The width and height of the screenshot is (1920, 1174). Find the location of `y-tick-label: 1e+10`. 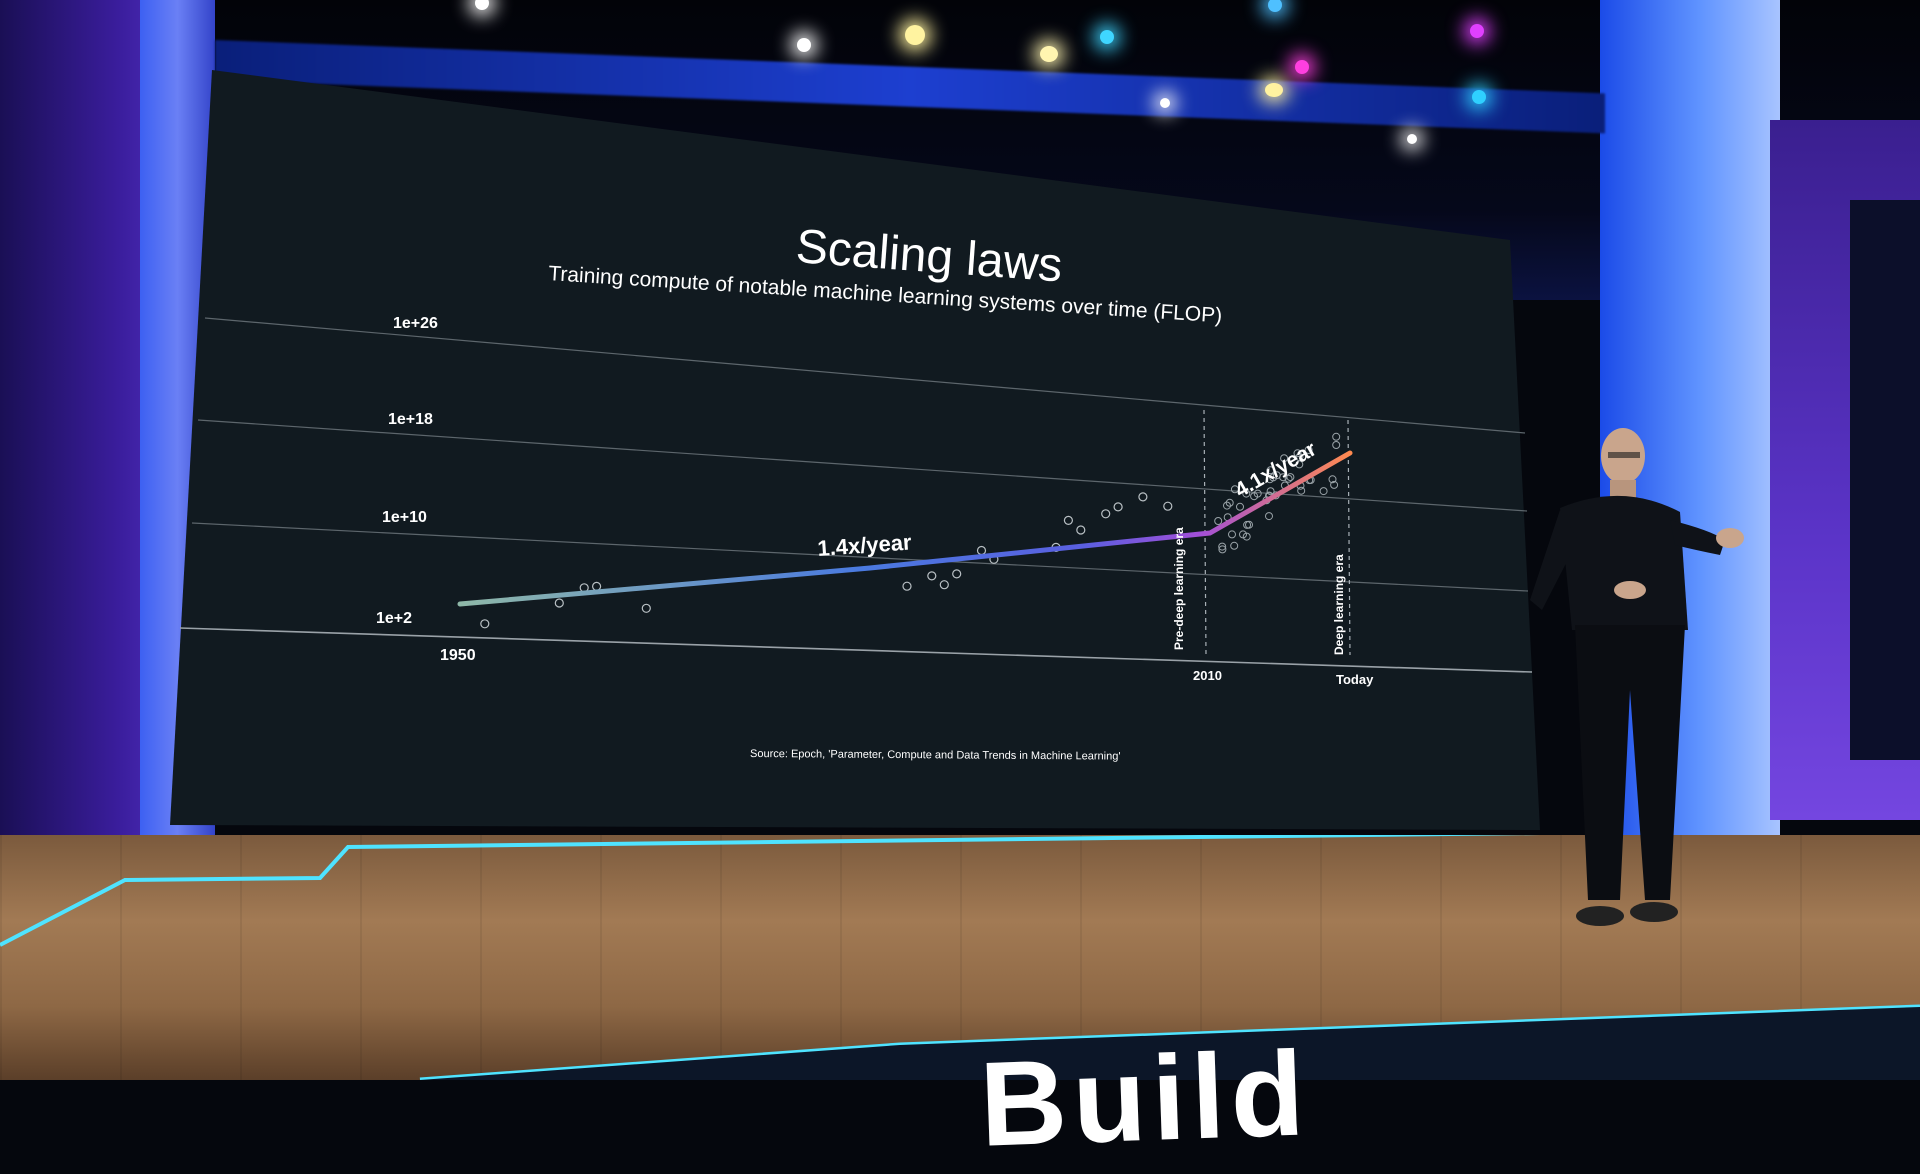

y-tick-label: 1e+10 is located at coordinates (404, 517).